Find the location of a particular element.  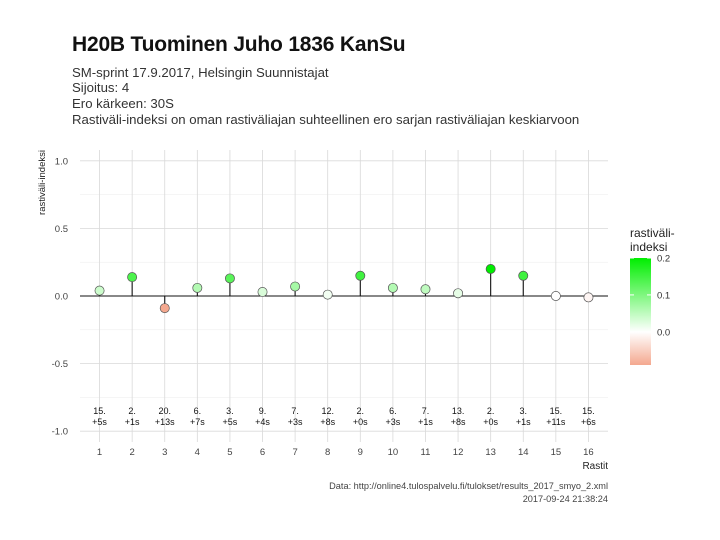

x-tick-label: 1 is located at coordinates (99, 452).